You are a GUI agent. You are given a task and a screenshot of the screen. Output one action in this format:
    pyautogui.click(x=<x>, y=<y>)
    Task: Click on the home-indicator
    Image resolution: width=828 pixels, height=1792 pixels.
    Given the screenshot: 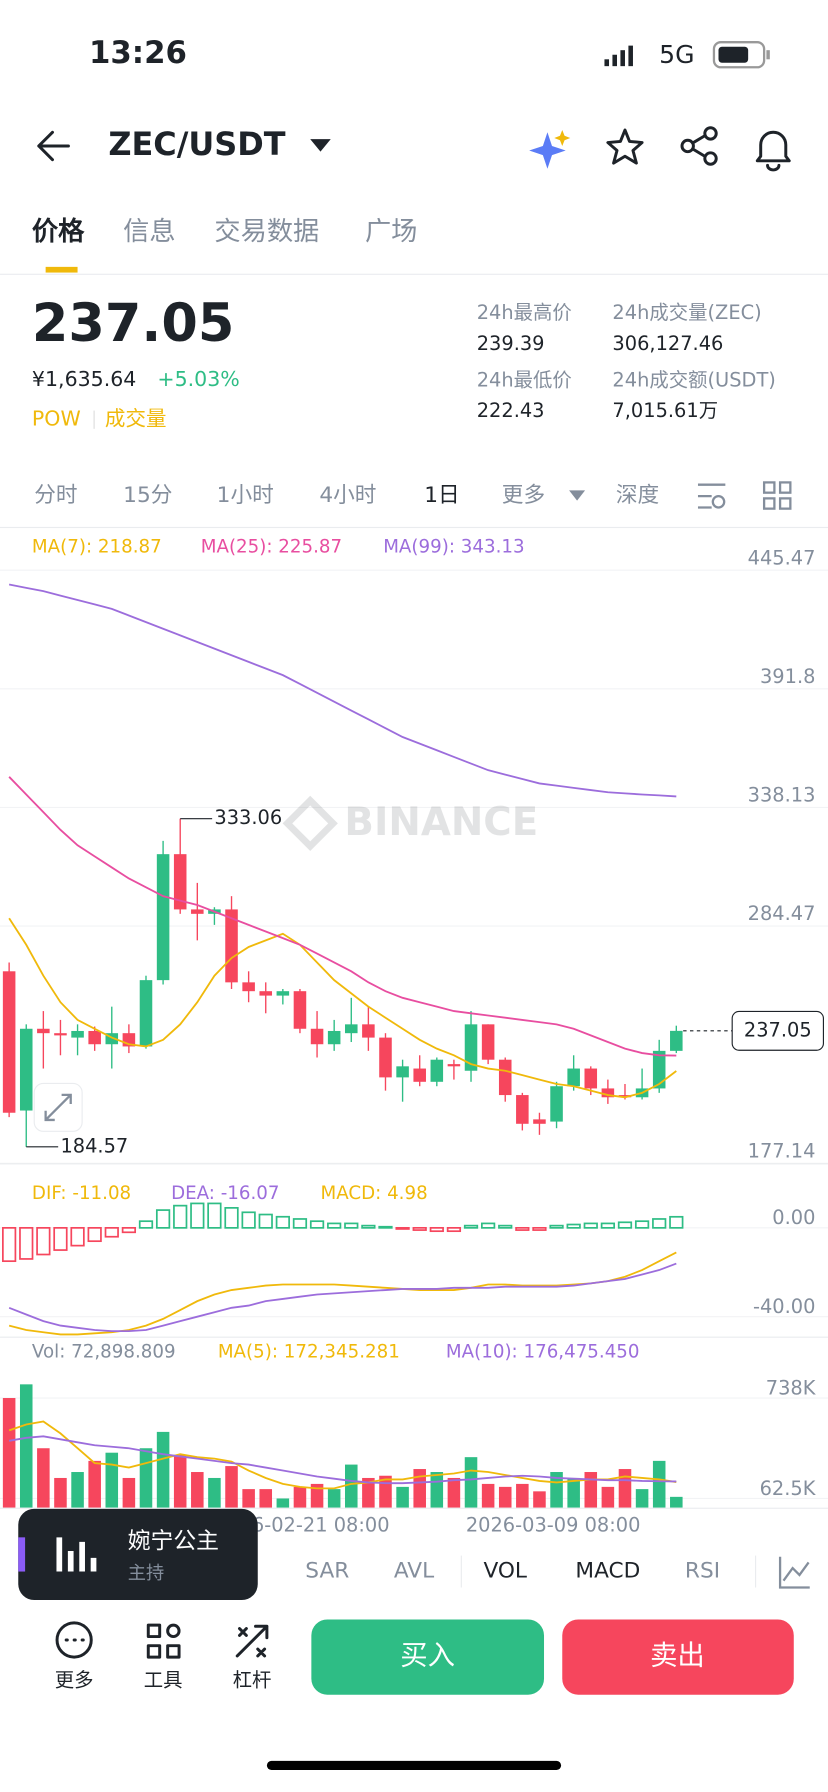 What is the action you would take?
    pyautogui.click(x=414, y=1765)
    